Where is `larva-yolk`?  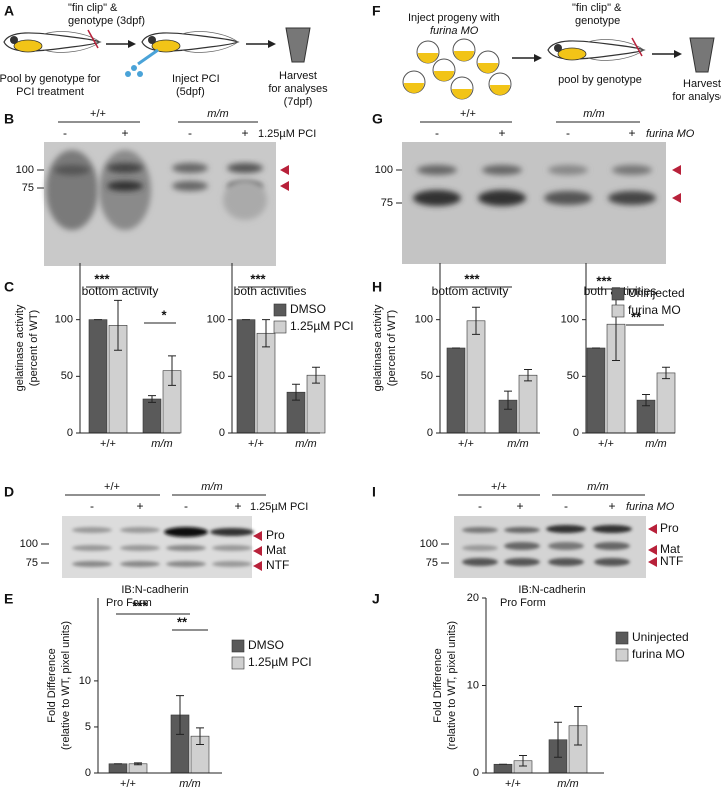
larva-yolk is located at coordinates (166, 46).